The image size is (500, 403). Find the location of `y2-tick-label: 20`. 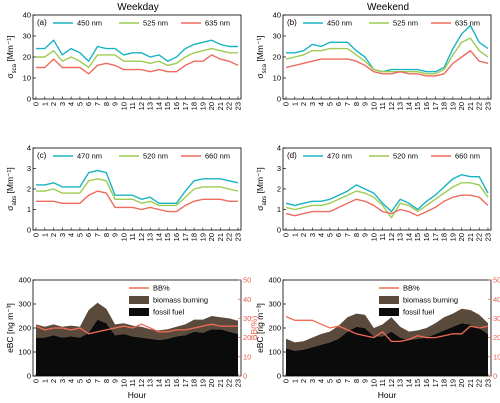

y2-tick-label: 20 is located at coordinates (496, 337).